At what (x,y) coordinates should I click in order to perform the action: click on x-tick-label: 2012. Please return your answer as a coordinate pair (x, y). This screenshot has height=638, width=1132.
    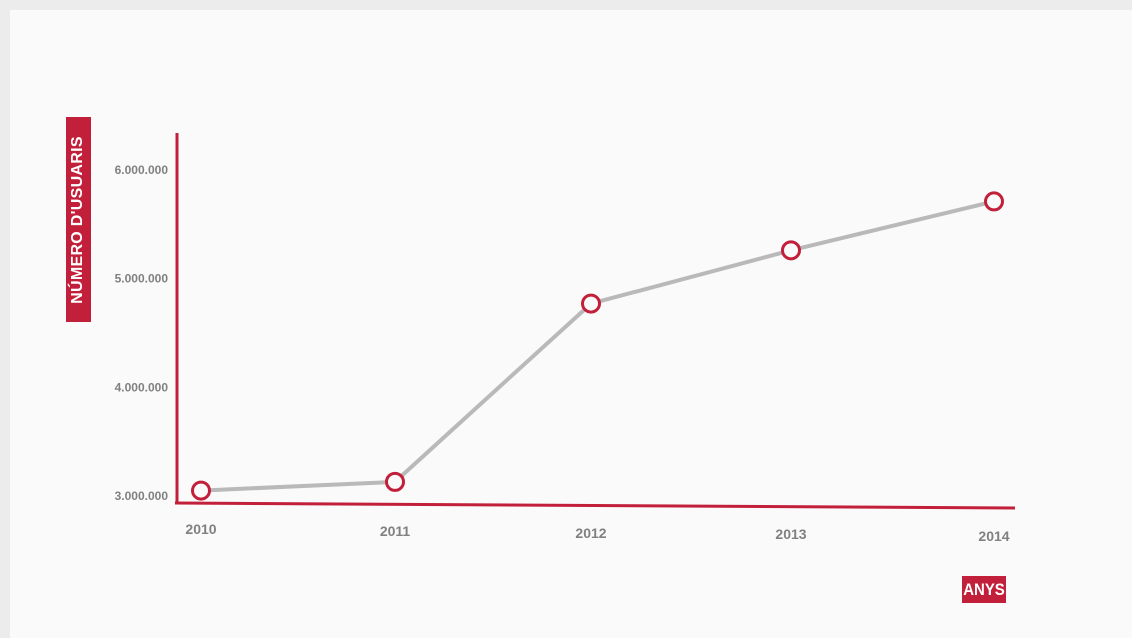
    Looking at the image, I should click on (590, 533).